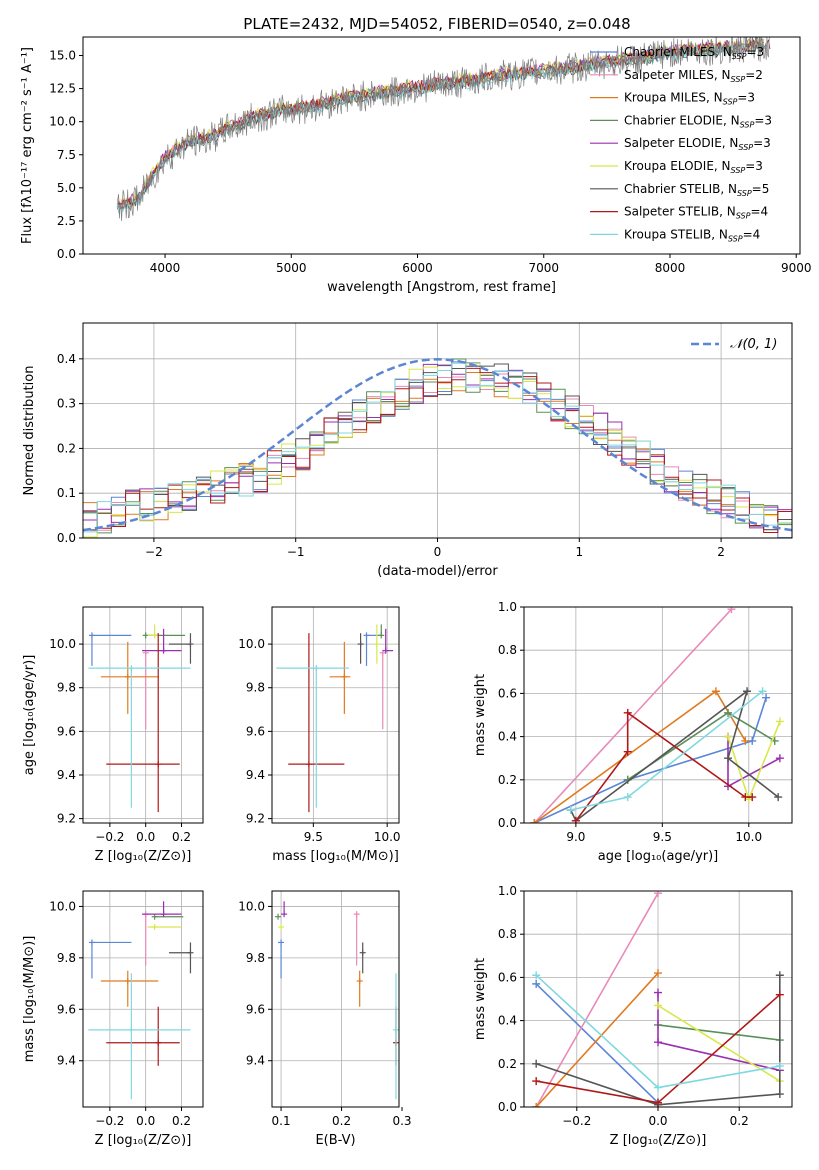 This screenshot has height=1170, width=819. Describe the element at coordinates (692, 235) in the screenshot. I see `legend-label: Kroupa STELIB, NSSP=4` at that location.